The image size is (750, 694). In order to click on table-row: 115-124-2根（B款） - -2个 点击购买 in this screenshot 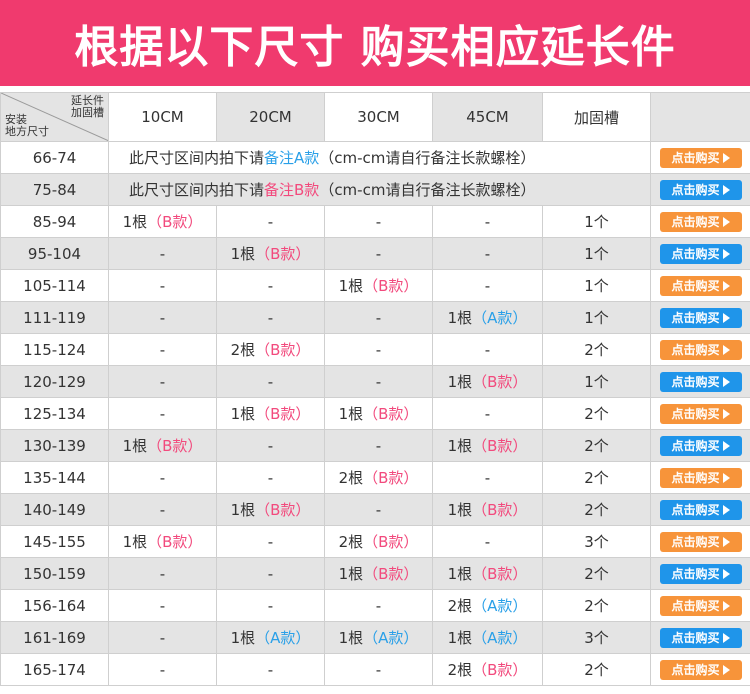, I will do `click(375, 349)`.